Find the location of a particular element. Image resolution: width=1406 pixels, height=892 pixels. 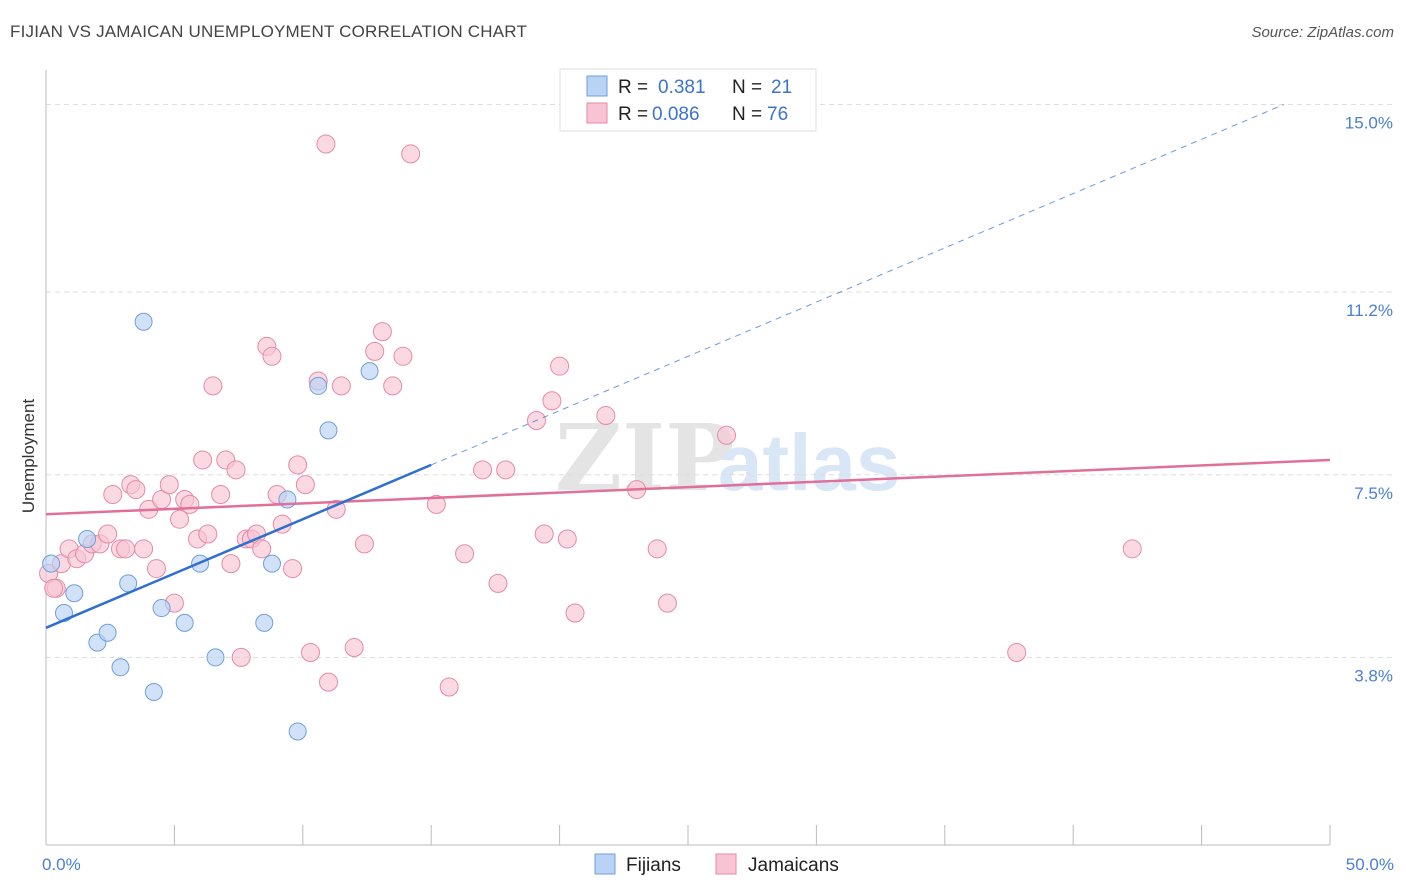

bottom-legend-jamaicans: Jamaicans is located at coordinates (793, 865).